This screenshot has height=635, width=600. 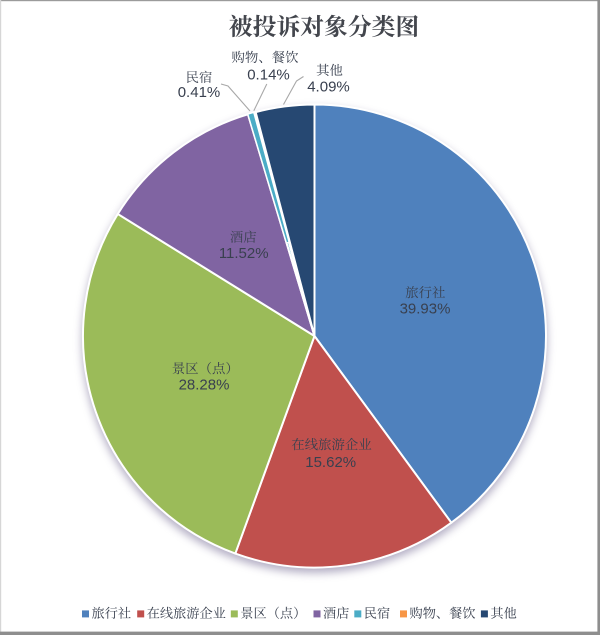 What do you see at coordinates (268, 74) in the screenshot?
I see `svg-text: 0.14%` at bounding box center [268, 74].